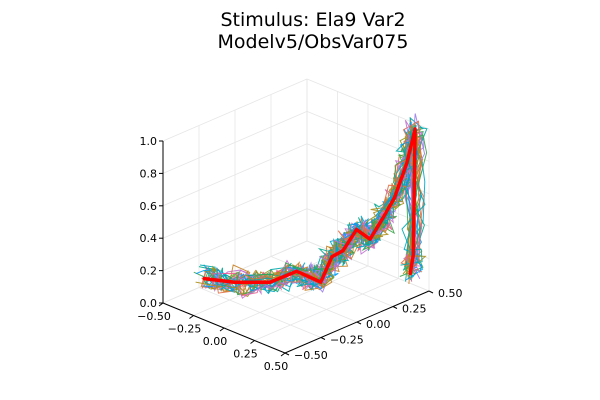 The image size is (600, 400). What do you see at coordinates (149, 141) in the screenshot?
I see `z-tick-label: 1.0` at bounding box center [149, 141].